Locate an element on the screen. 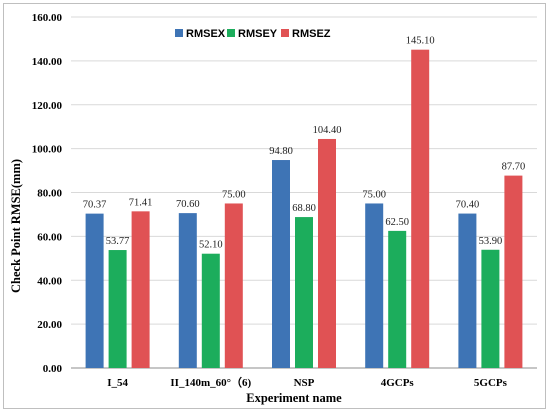 This screenshot has height=413, width=550. data-label: 94.80 is located at coordinates (281, 151).